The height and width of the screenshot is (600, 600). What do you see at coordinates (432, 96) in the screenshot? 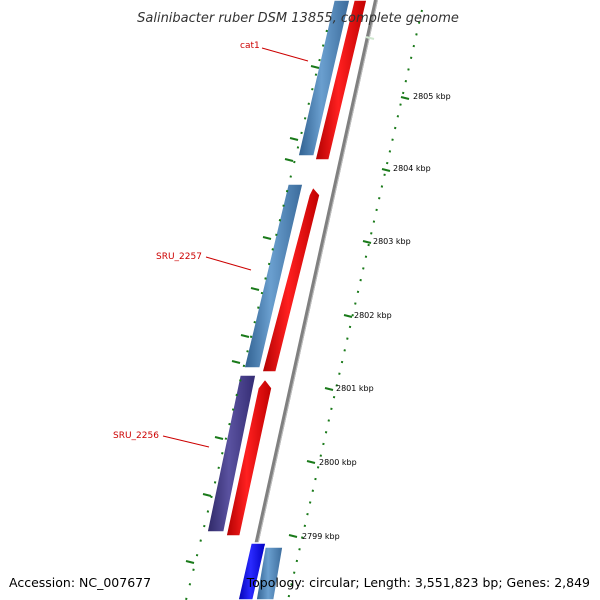
I see `tick-label-2805: 2805 kbp` at bounding box center [432, 96].